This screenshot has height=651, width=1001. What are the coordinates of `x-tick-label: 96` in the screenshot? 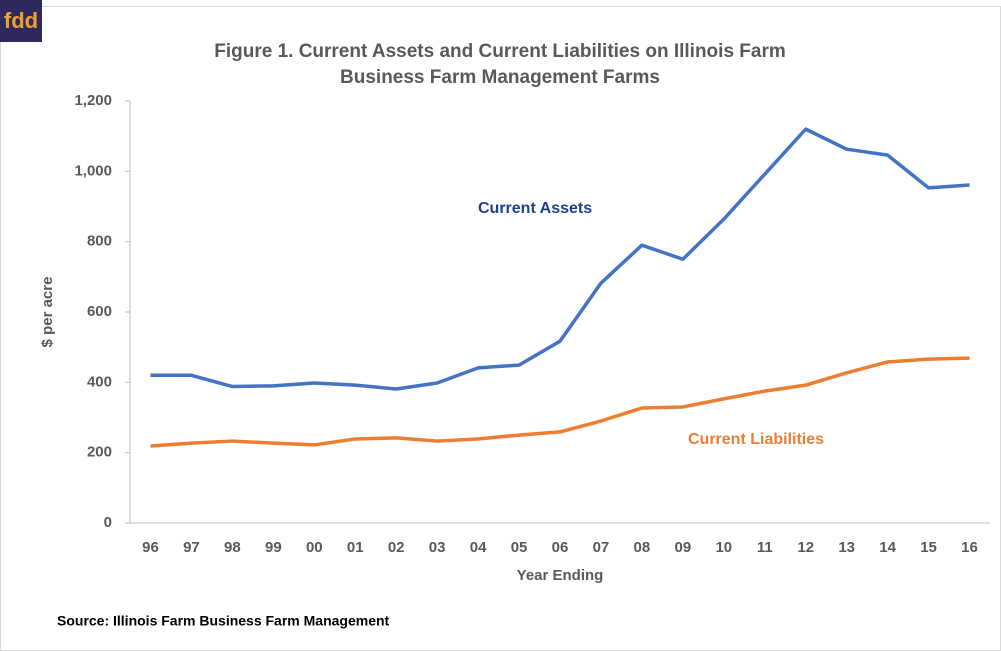 It's located at (150, 547).